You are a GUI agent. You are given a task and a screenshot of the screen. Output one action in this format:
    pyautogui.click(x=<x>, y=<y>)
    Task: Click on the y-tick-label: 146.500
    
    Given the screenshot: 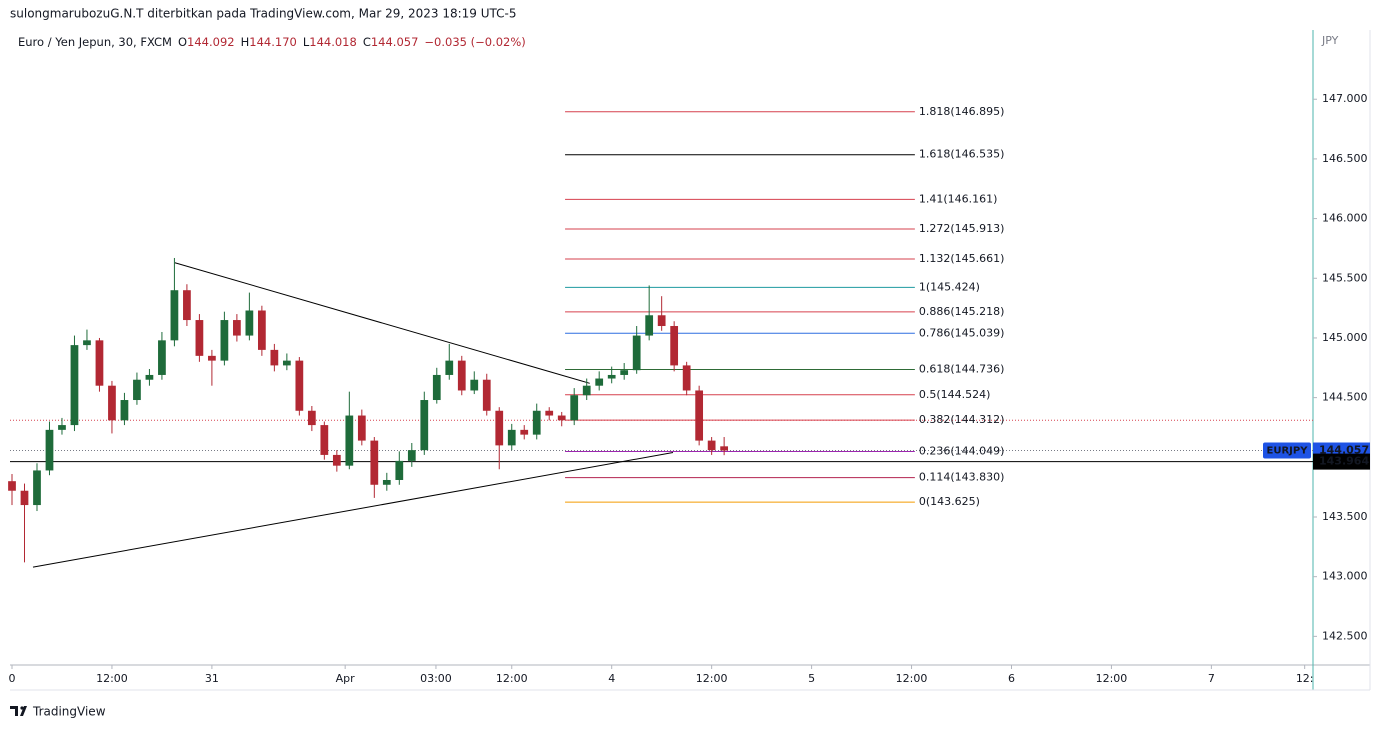 What is the action you would take?
    pyautogui.click(x=1345, y=158)
    